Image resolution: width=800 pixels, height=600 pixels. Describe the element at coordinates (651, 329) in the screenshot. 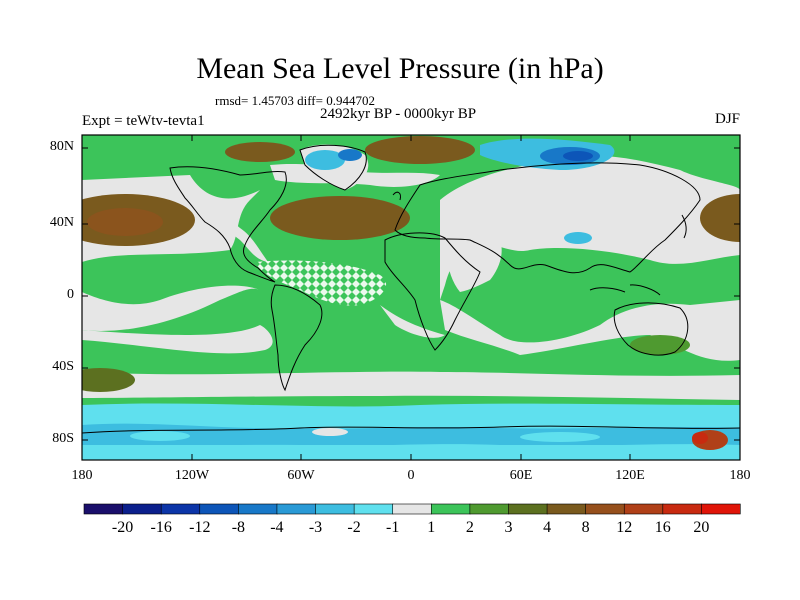

I see `coast-australia` at that location.